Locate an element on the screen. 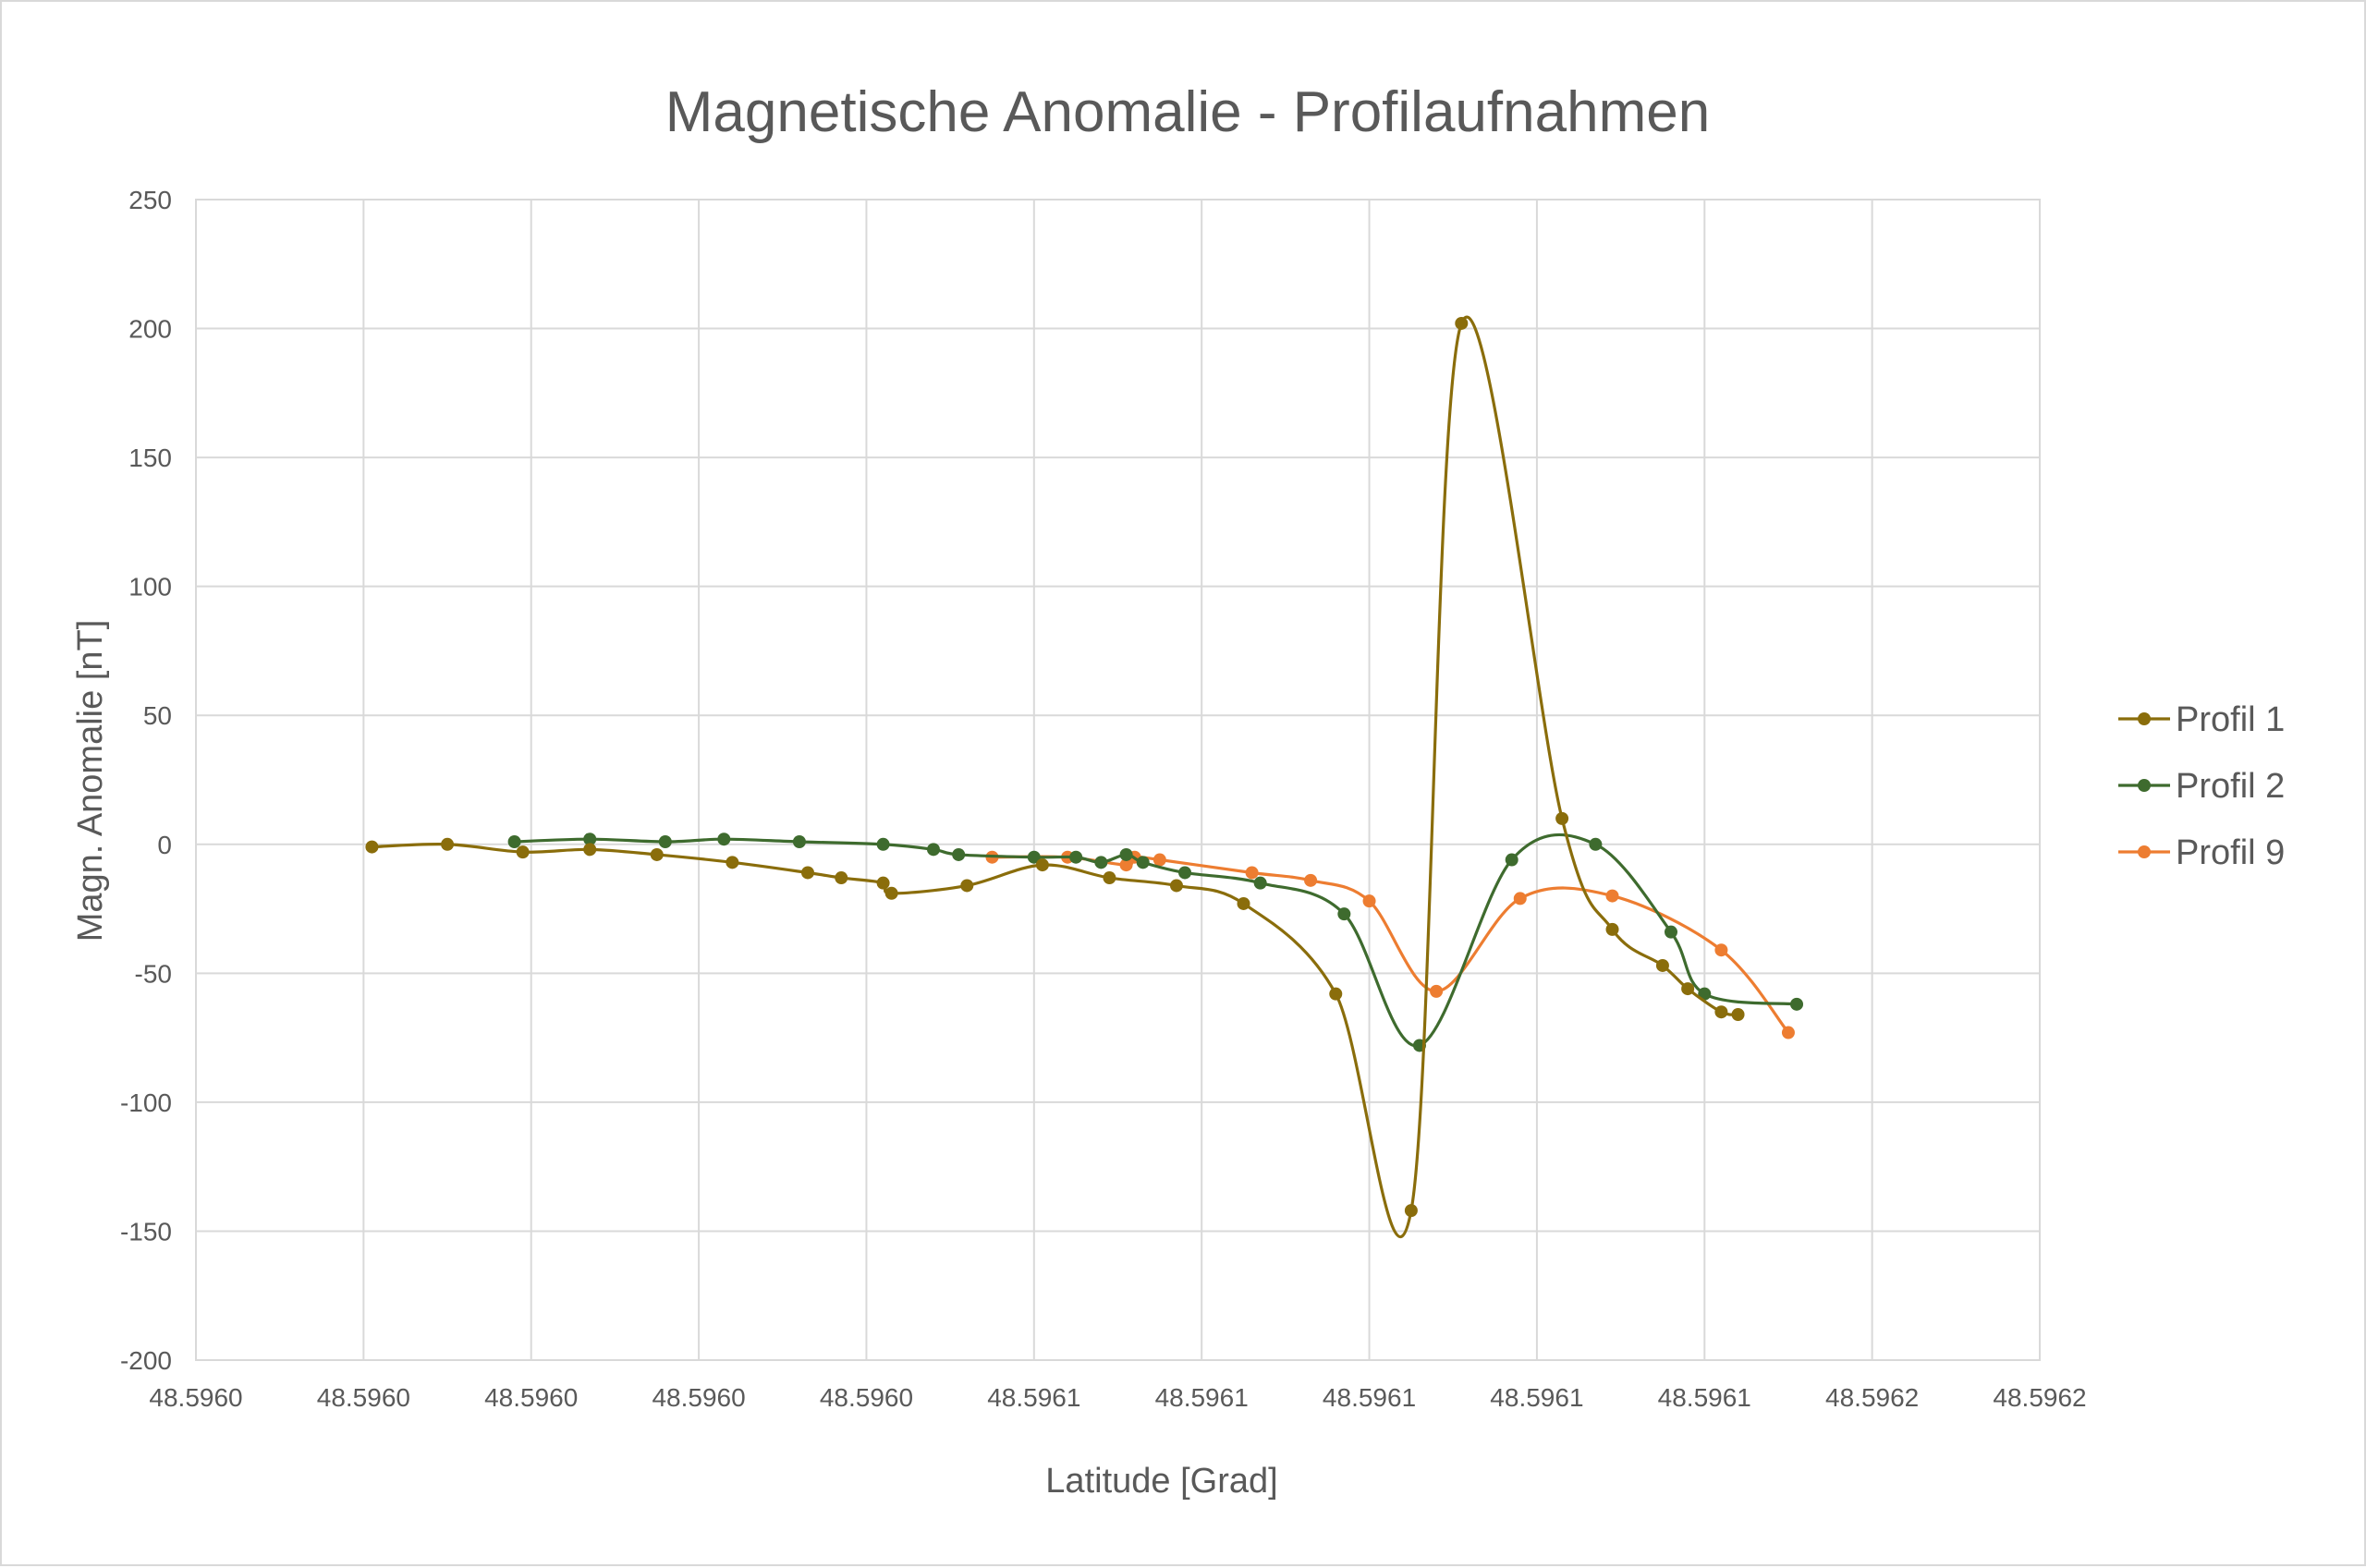 This screenshot has width=2366, height=1568. legend-entry: Profil 9 is located at coordinates (2201, 852).